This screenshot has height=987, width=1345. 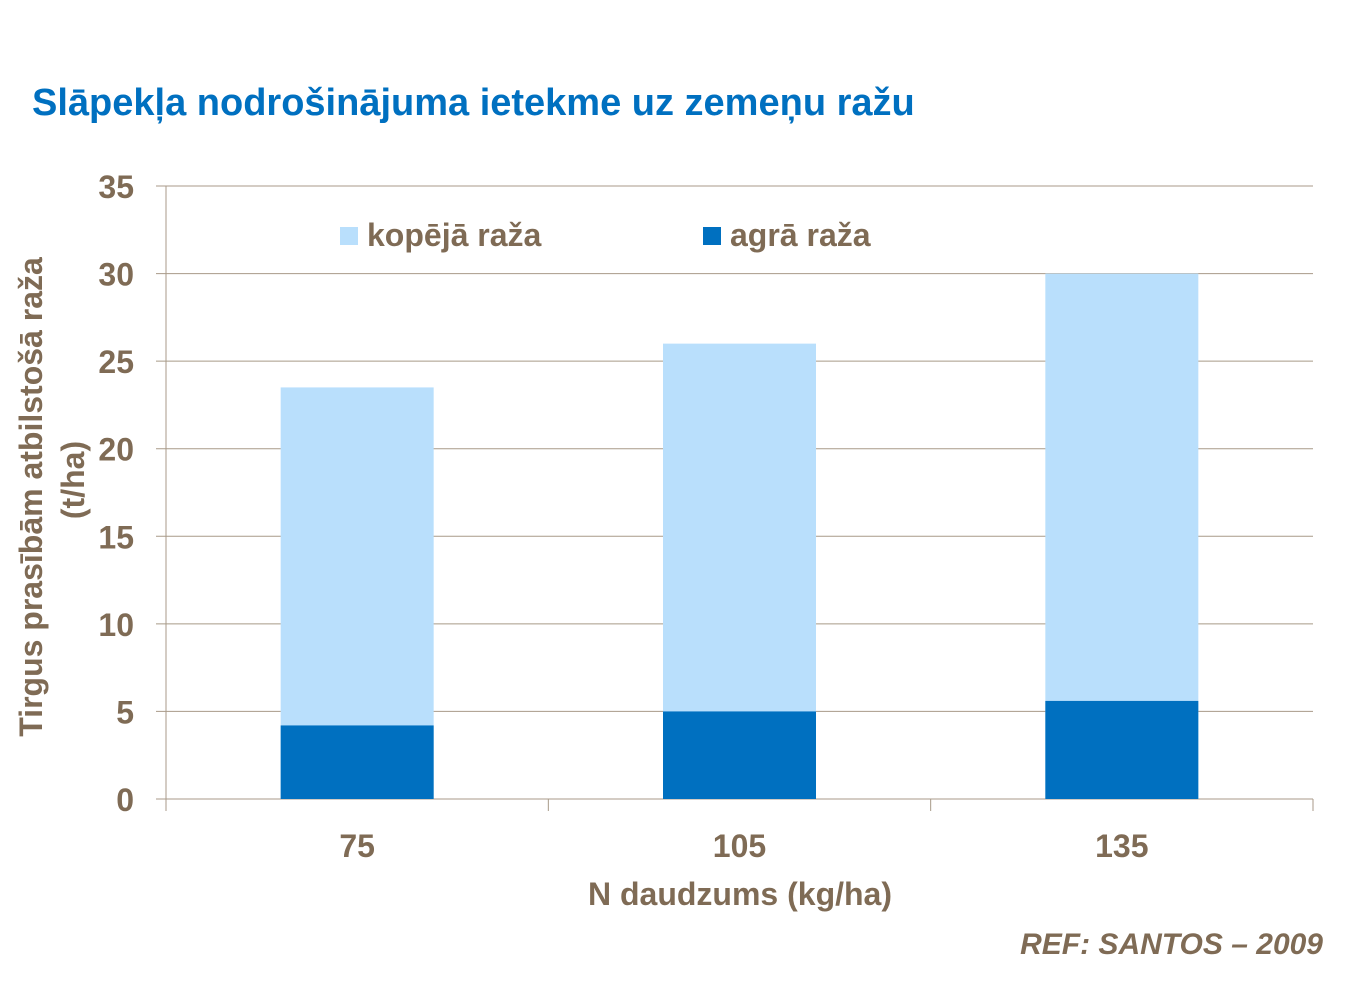 I want to click on y-tick-label: 10, so click(x=116, y=625).